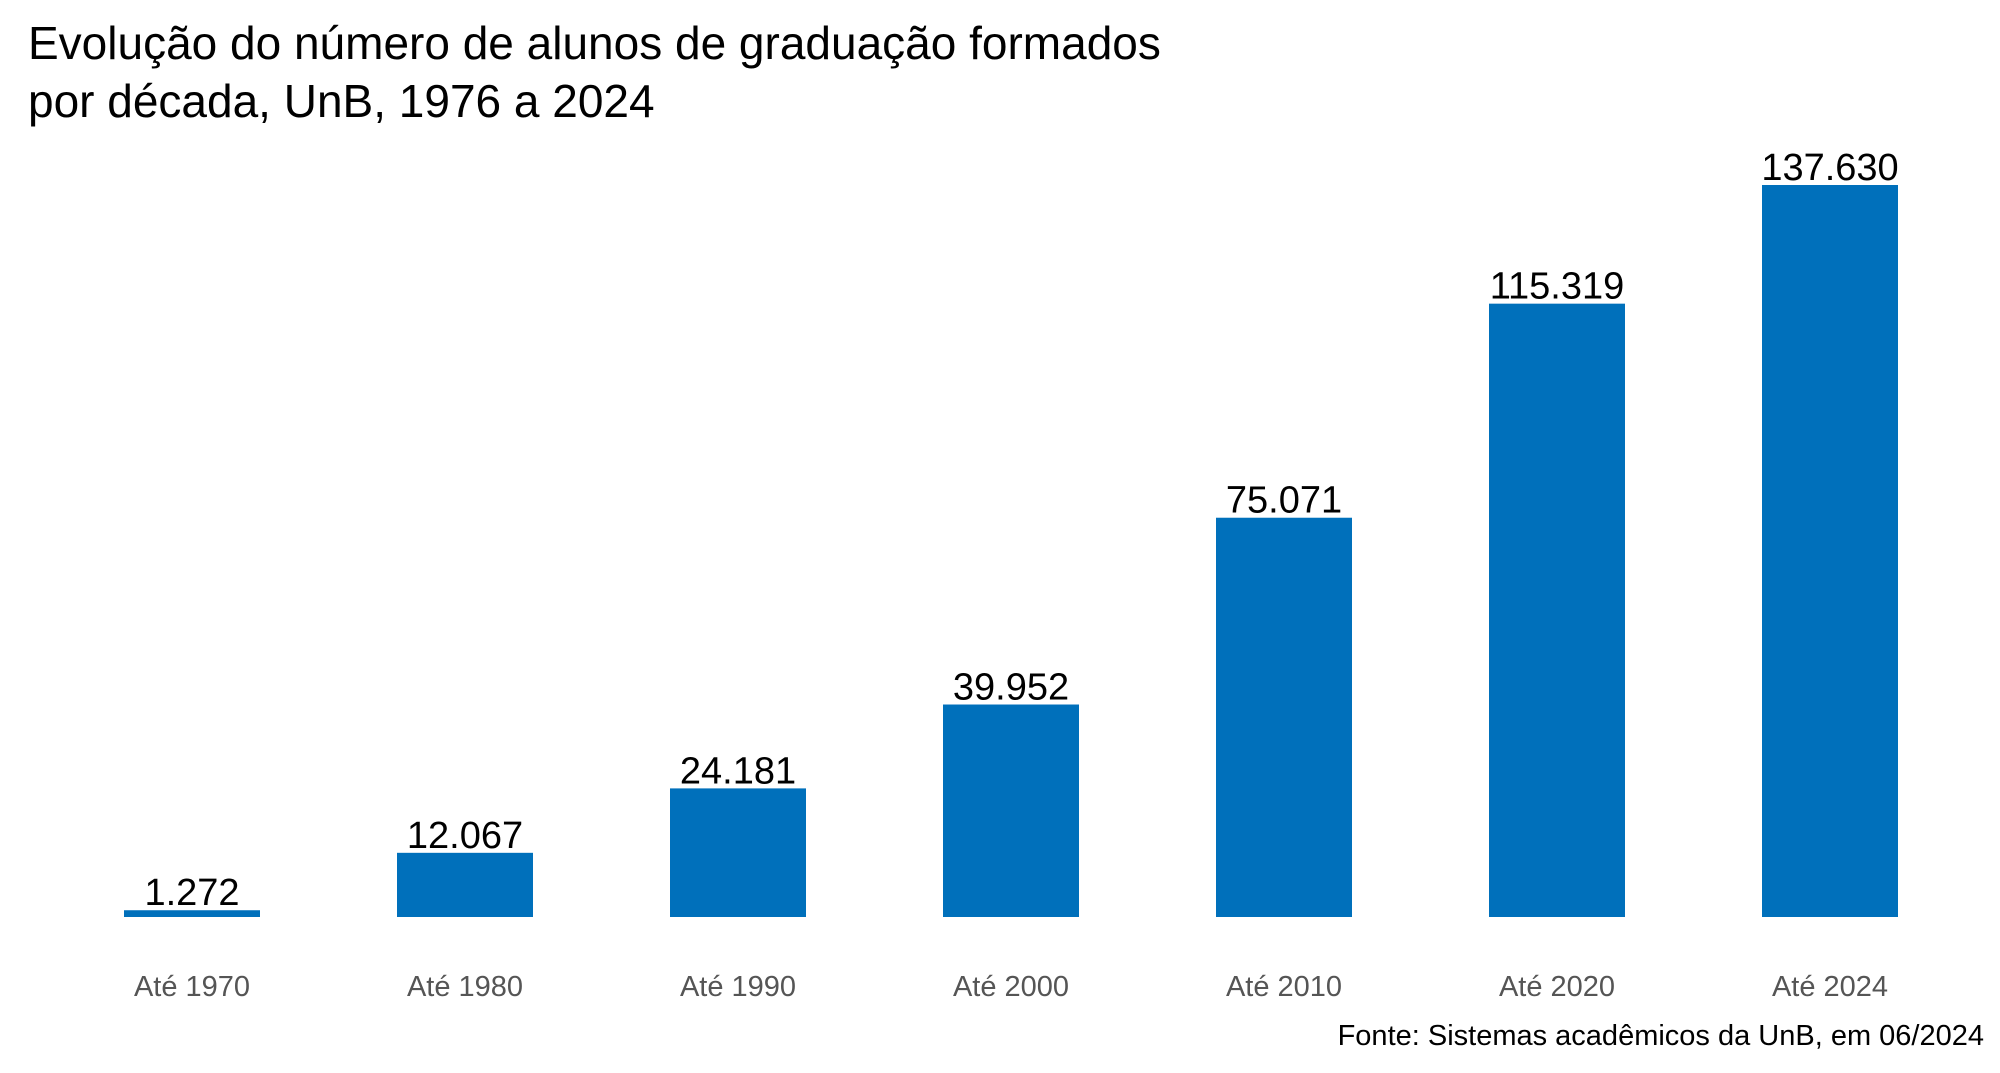 Image resolution: width=2000 pixels, height=1073 pixels. I want to click on bar-value-label-3: 24.181, so click(738, 771).